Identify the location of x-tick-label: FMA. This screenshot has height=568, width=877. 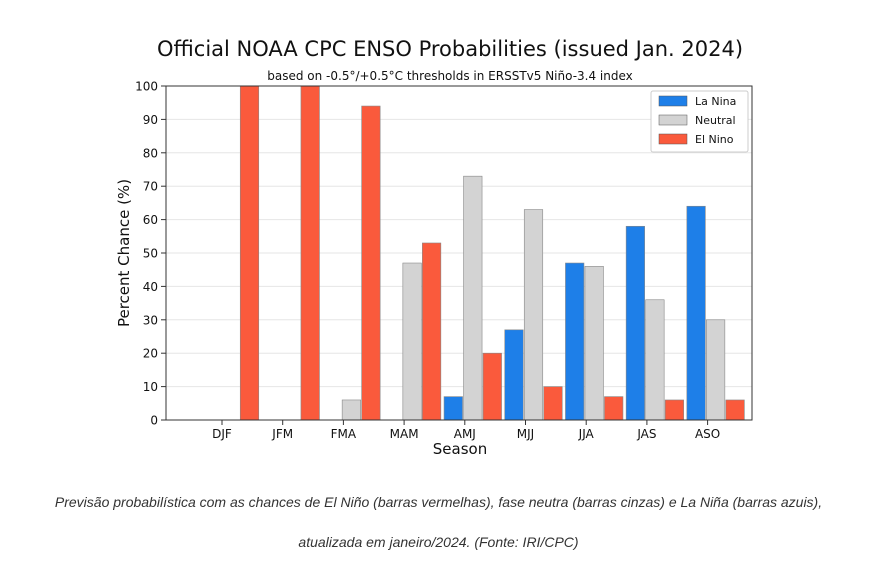
(344, 434).